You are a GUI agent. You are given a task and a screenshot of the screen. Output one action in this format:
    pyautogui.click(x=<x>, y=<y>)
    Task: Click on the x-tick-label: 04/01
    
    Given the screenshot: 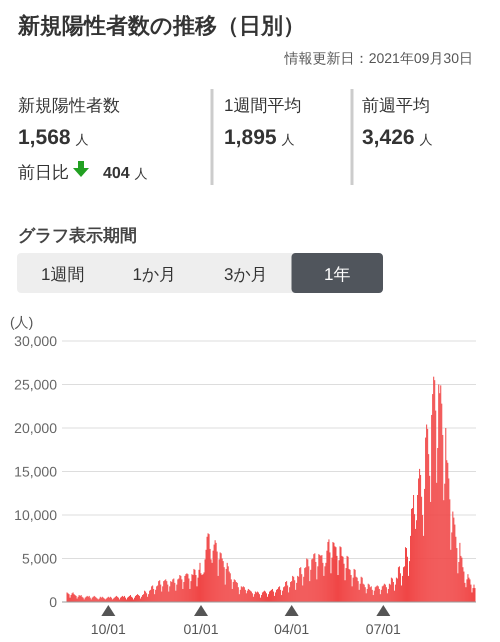 What is the action you would take?
    pyautogui.click(x=292, y=629)
    